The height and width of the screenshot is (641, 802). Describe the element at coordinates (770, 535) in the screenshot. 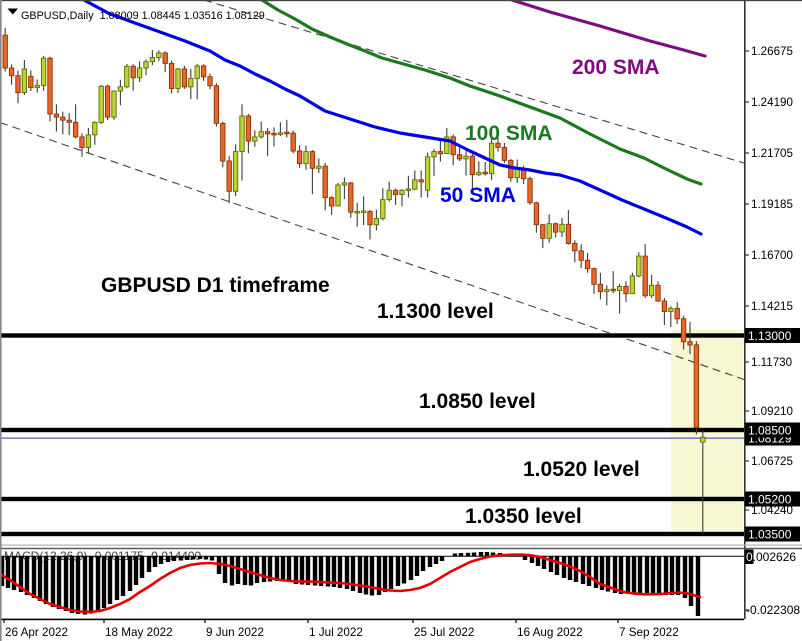

I see `svg-text: 1.03500` at that location.